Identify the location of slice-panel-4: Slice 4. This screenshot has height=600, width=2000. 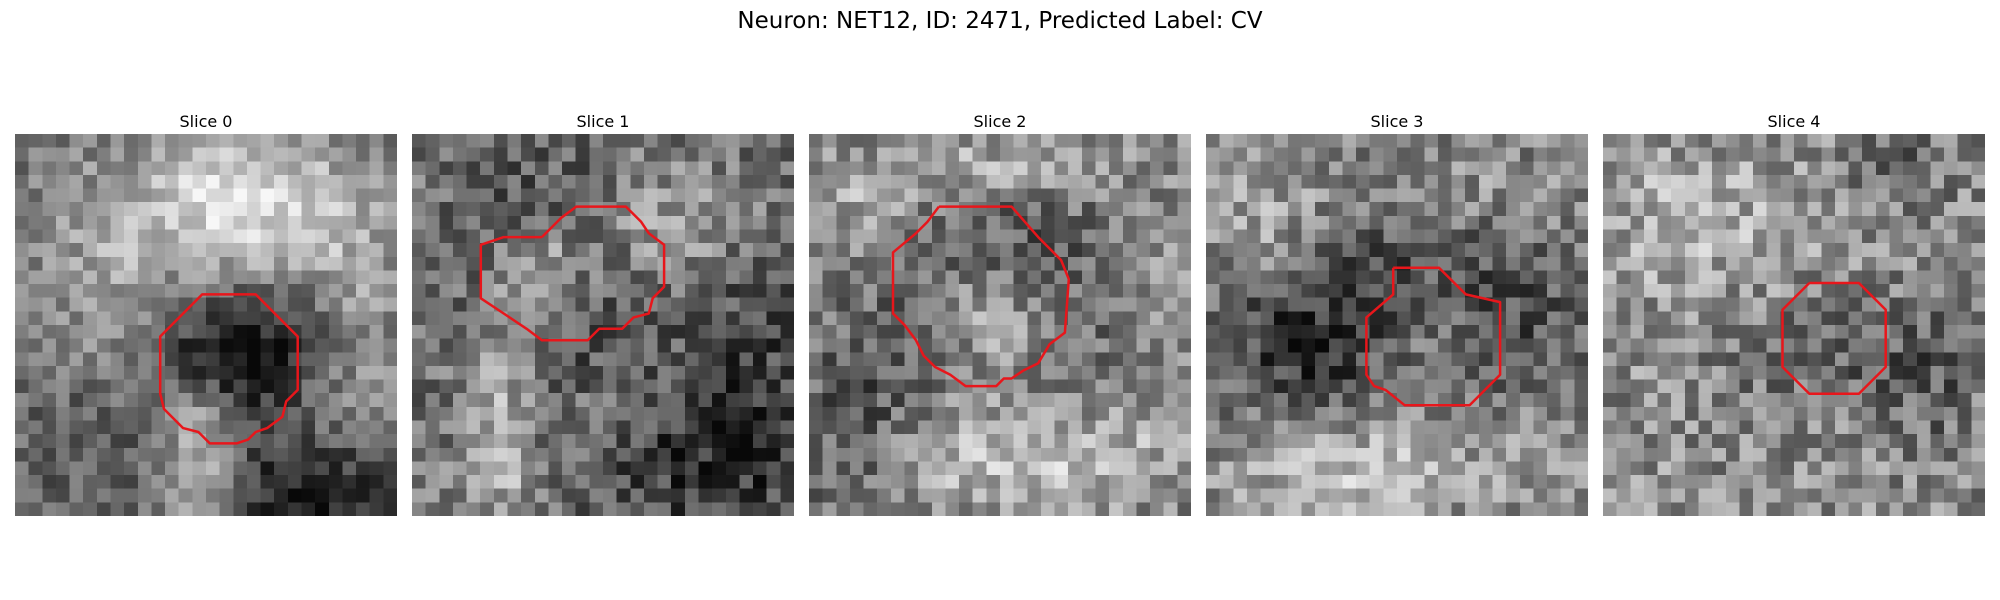
(1794, 313).